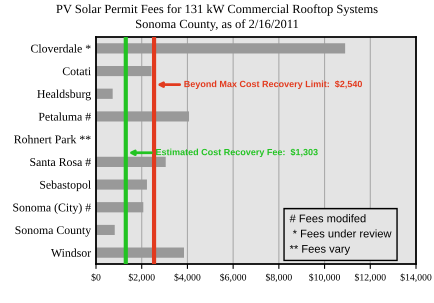  Describe the element at coordinates (65, 186) in the screenshot. I see `y-tick-label: Sebastopol` at that location.